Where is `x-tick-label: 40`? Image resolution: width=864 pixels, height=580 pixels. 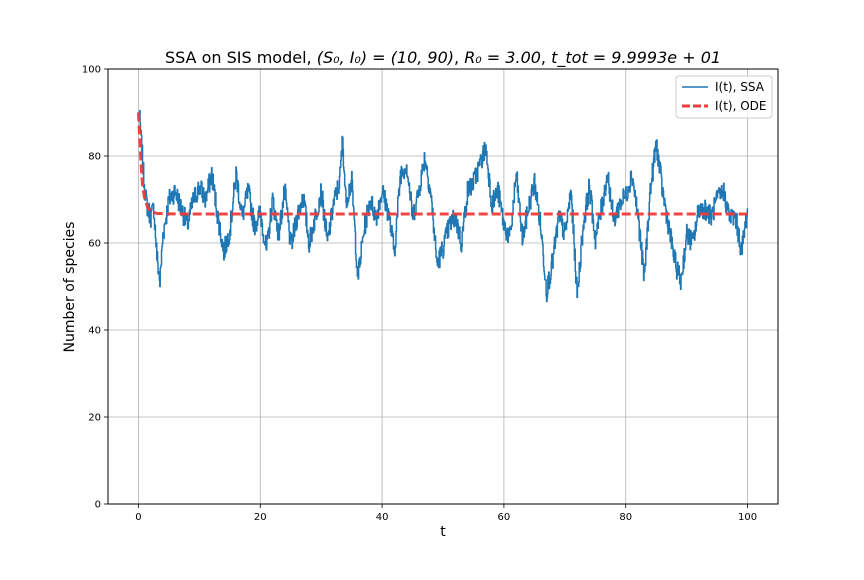
x-tick-label: 40 is located at coordinates (382, 517).